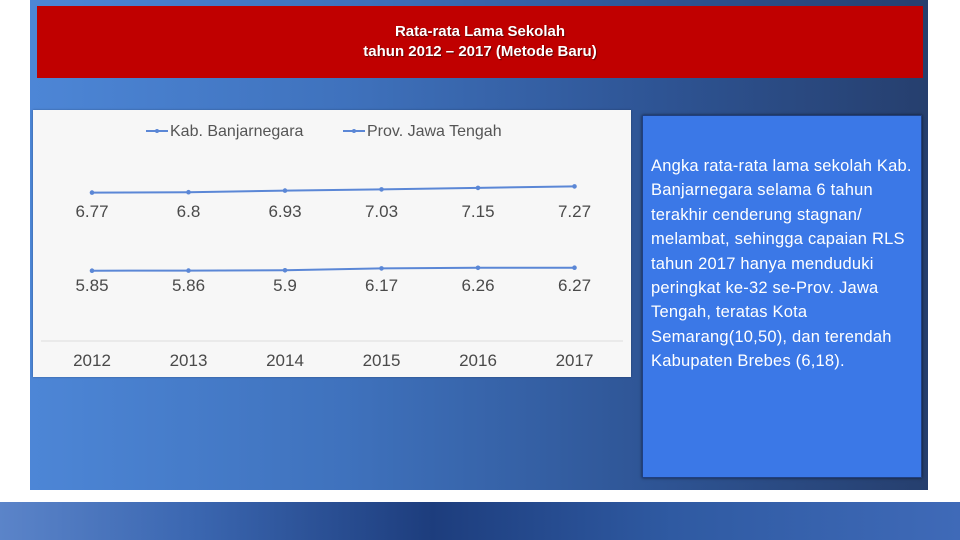  What do you see at coordinates (382, 360) in the screenshot?
I see `x-tick-label-3: 2015` at bounding box center [382, 360].